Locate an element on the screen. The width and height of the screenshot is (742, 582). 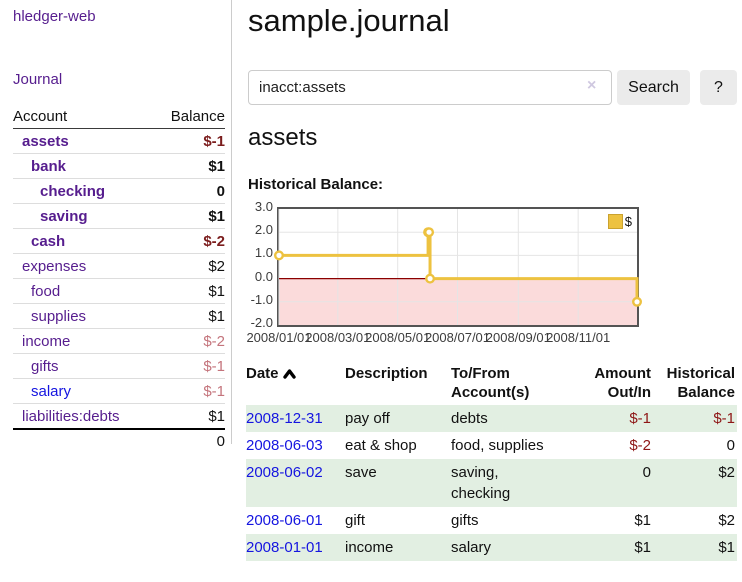
sidebar-account-row: expenses $2 is located at coordinates (119, 266).